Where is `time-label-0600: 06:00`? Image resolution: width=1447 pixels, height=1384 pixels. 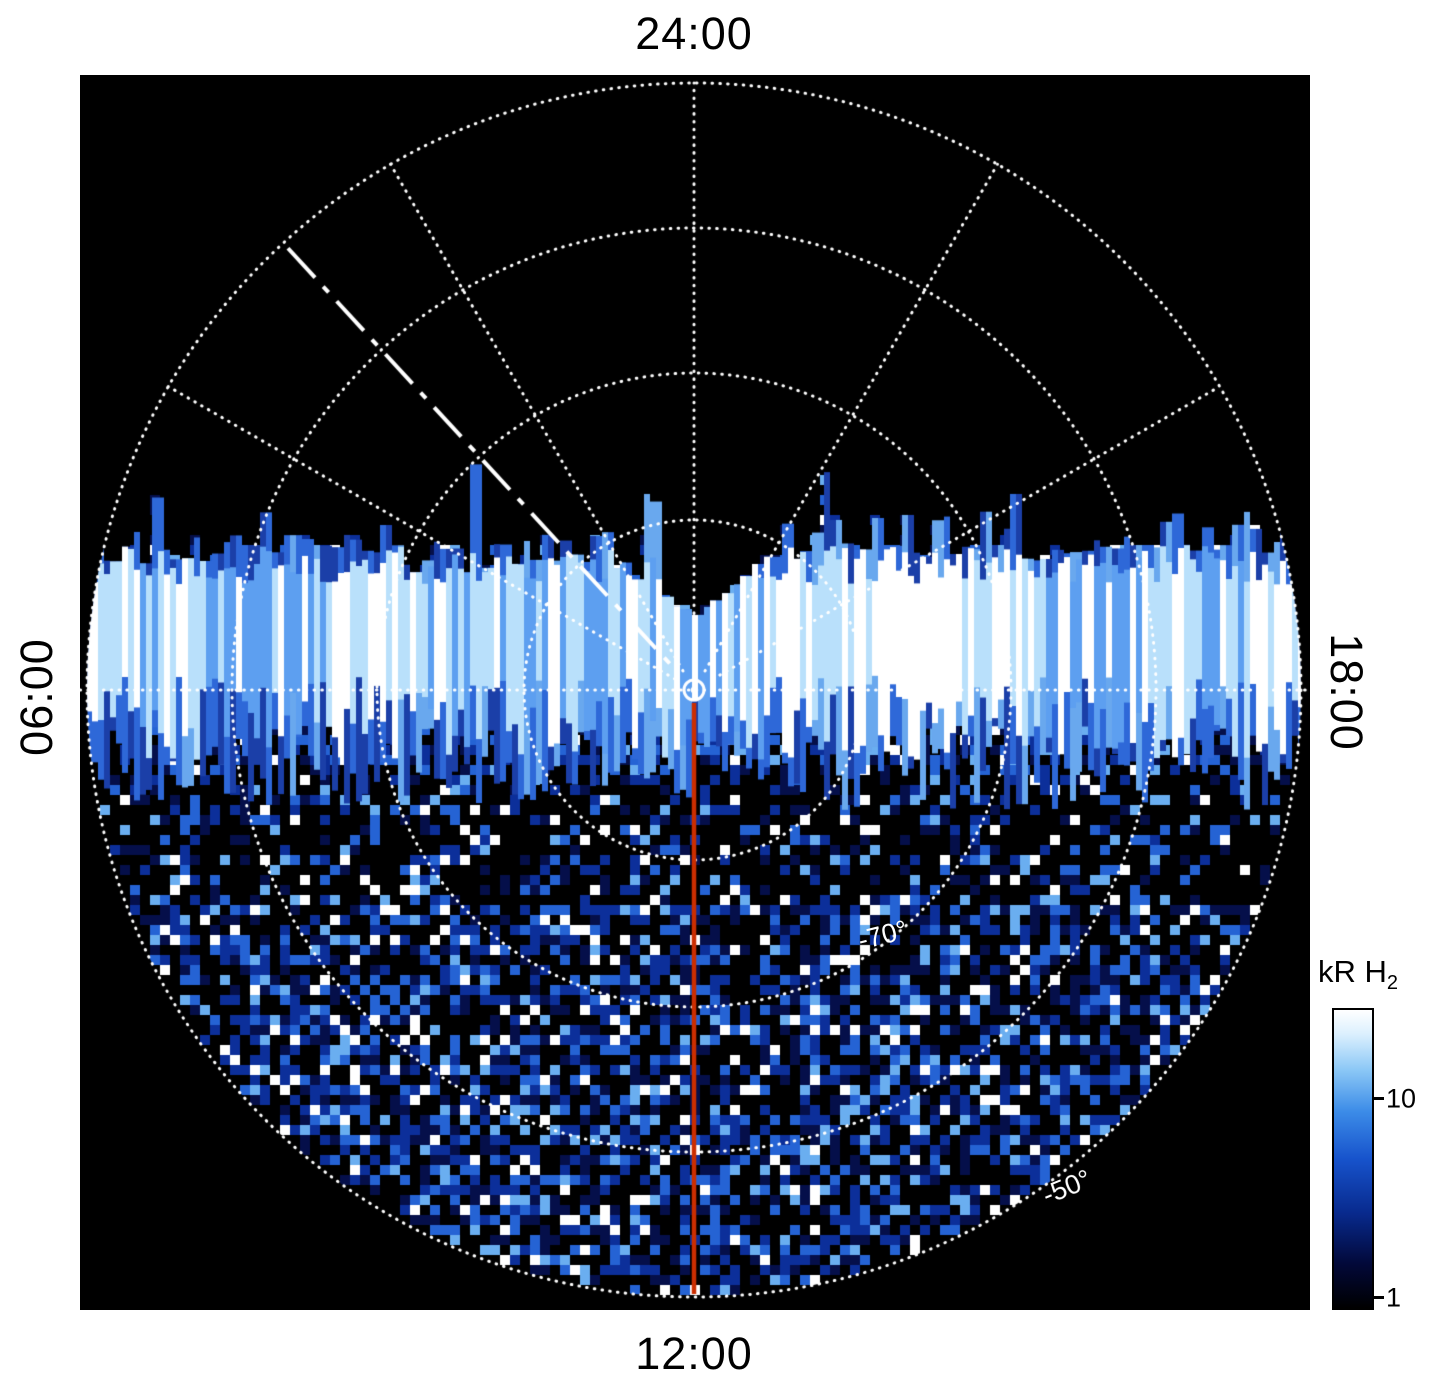
time-label-0600: 06:00 is located at coordinates (36, 697).